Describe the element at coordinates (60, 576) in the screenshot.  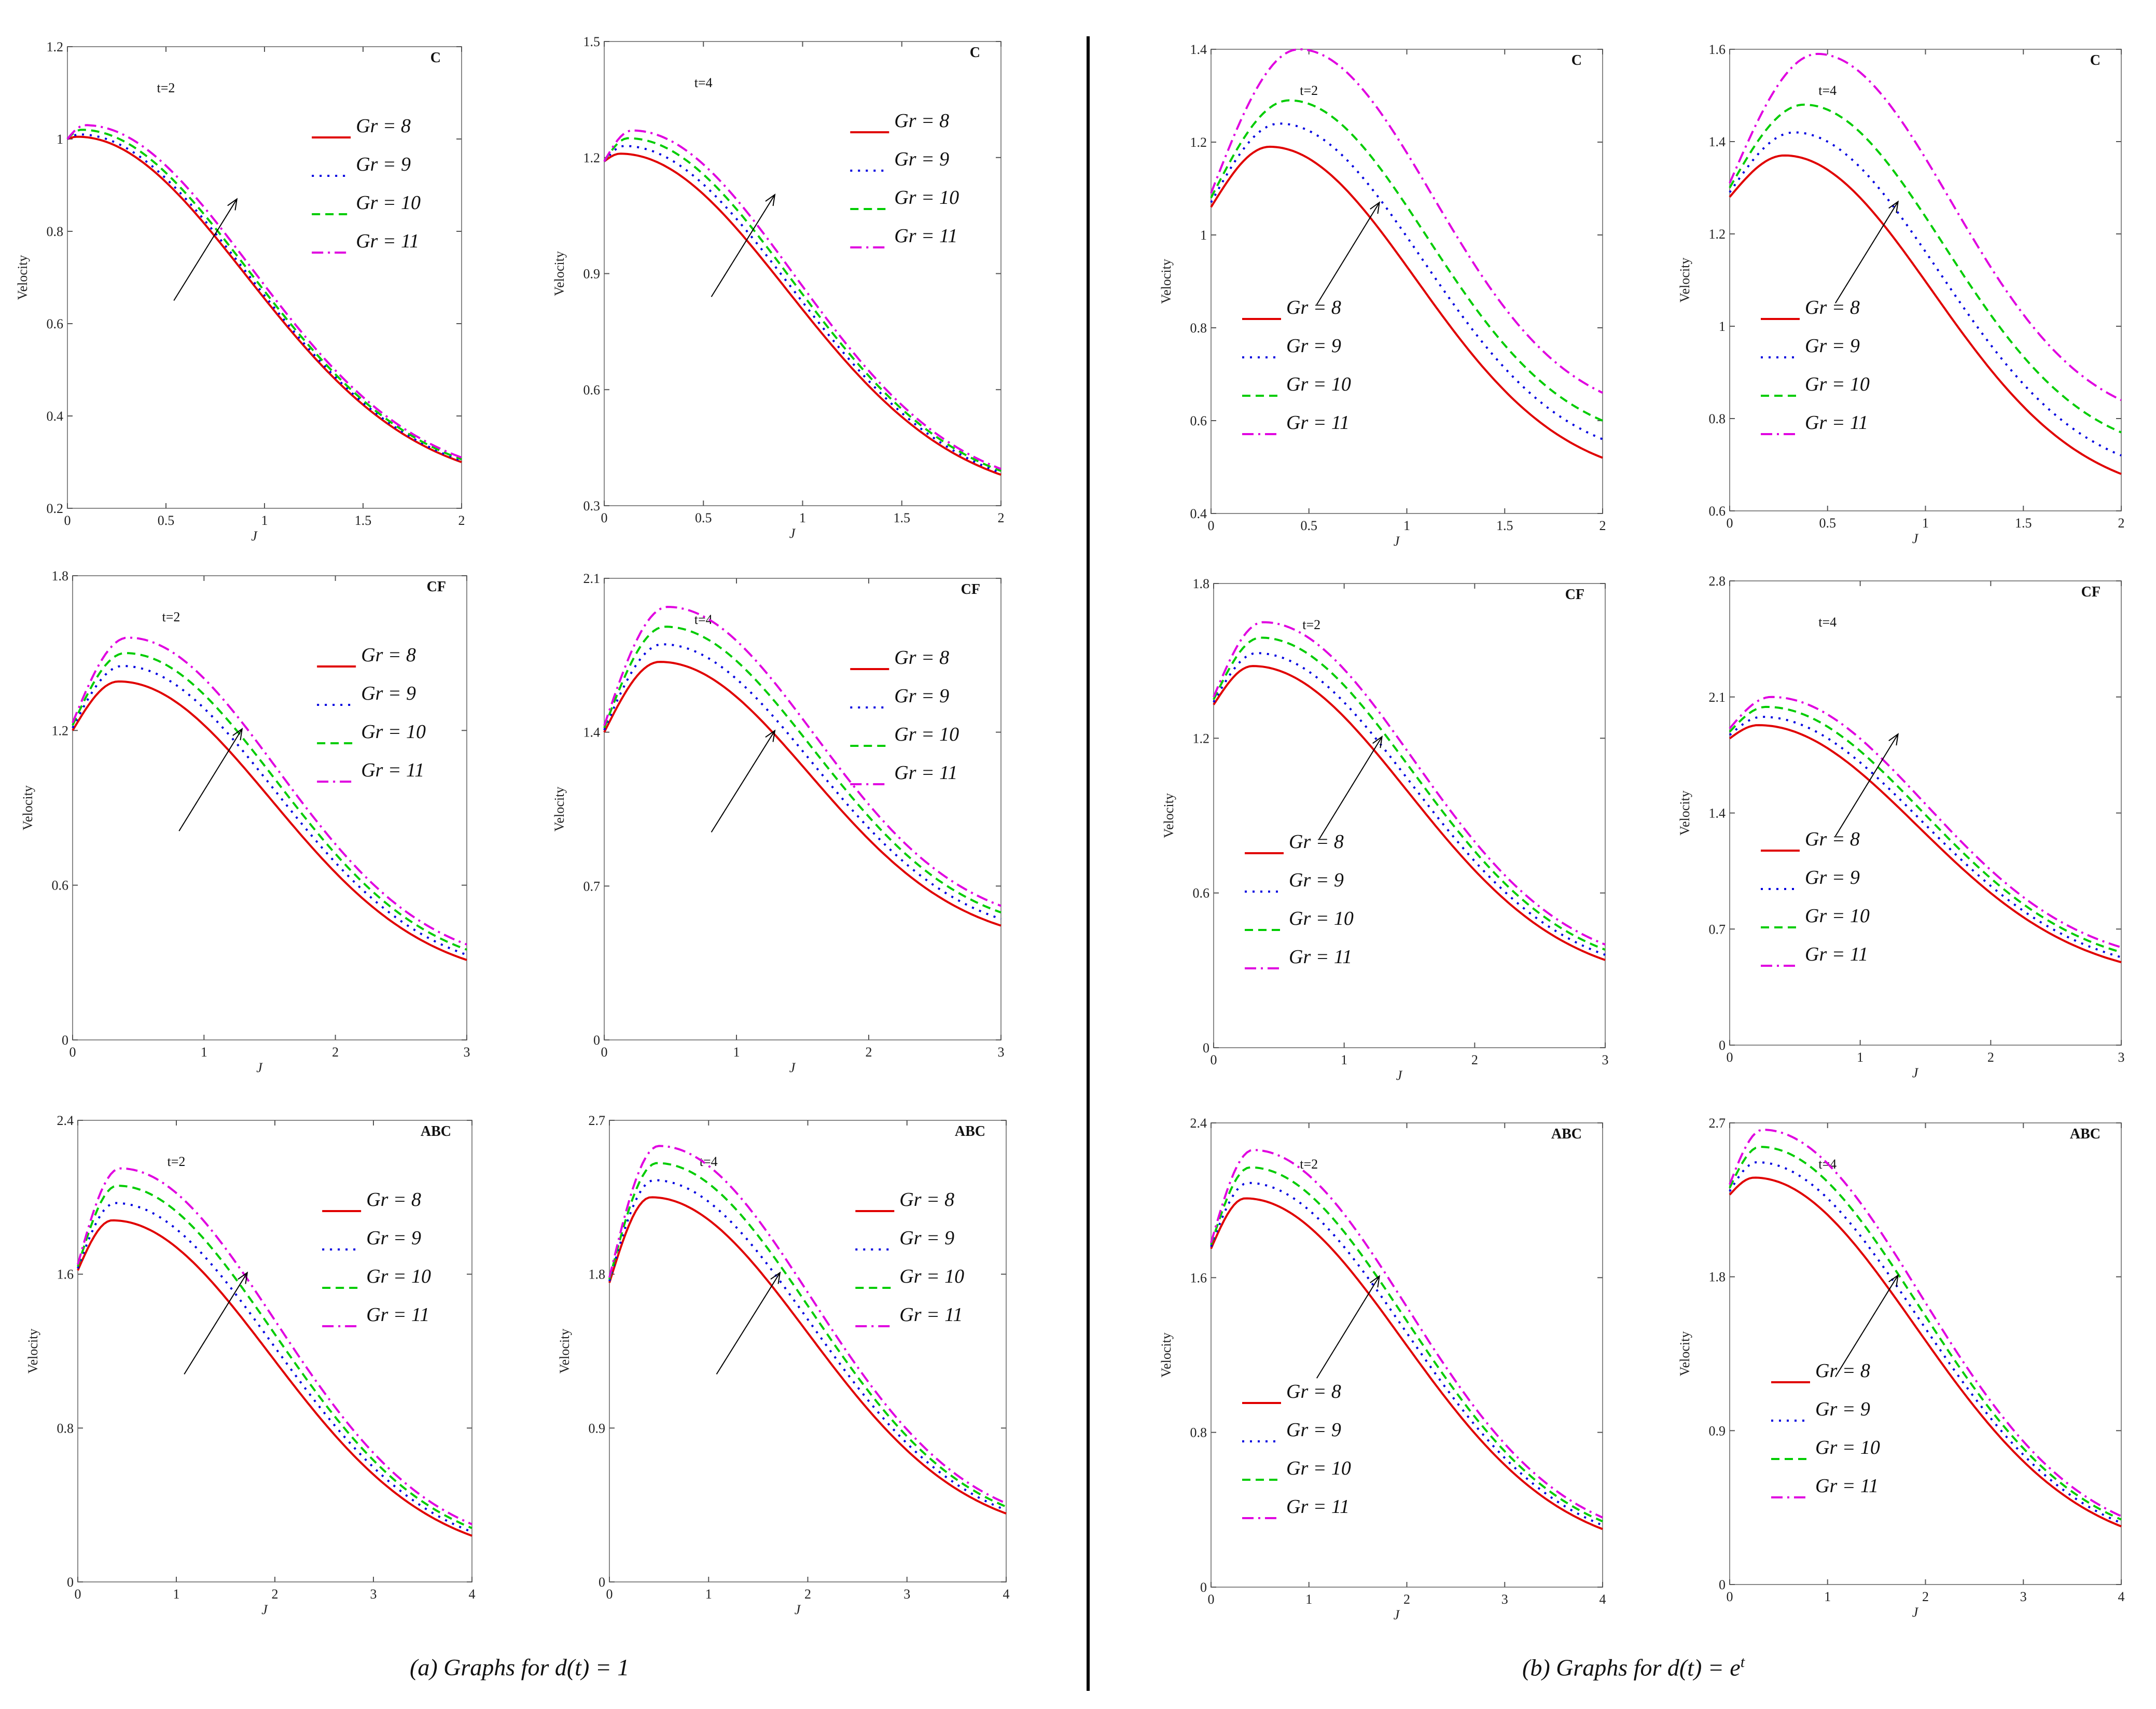
I see `y-tick-label: 1.8` at that location.